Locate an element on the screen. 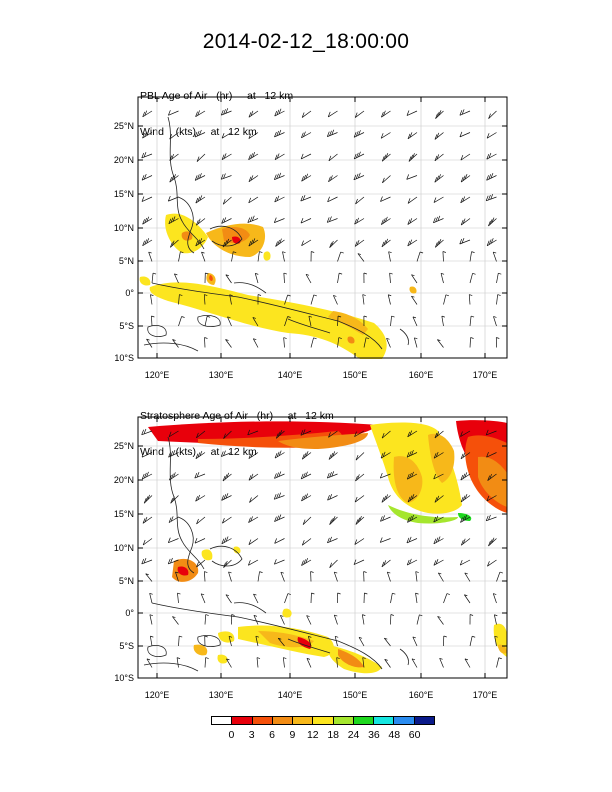  stratosphere-coastlines is located at coordinates (276, 554).